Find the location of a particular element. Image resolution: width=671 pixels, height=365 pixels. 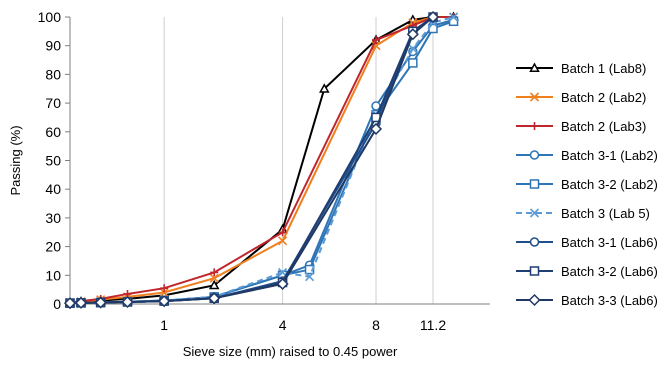

y-axis-title: Passing (%) is located at coordinates (15, 160).